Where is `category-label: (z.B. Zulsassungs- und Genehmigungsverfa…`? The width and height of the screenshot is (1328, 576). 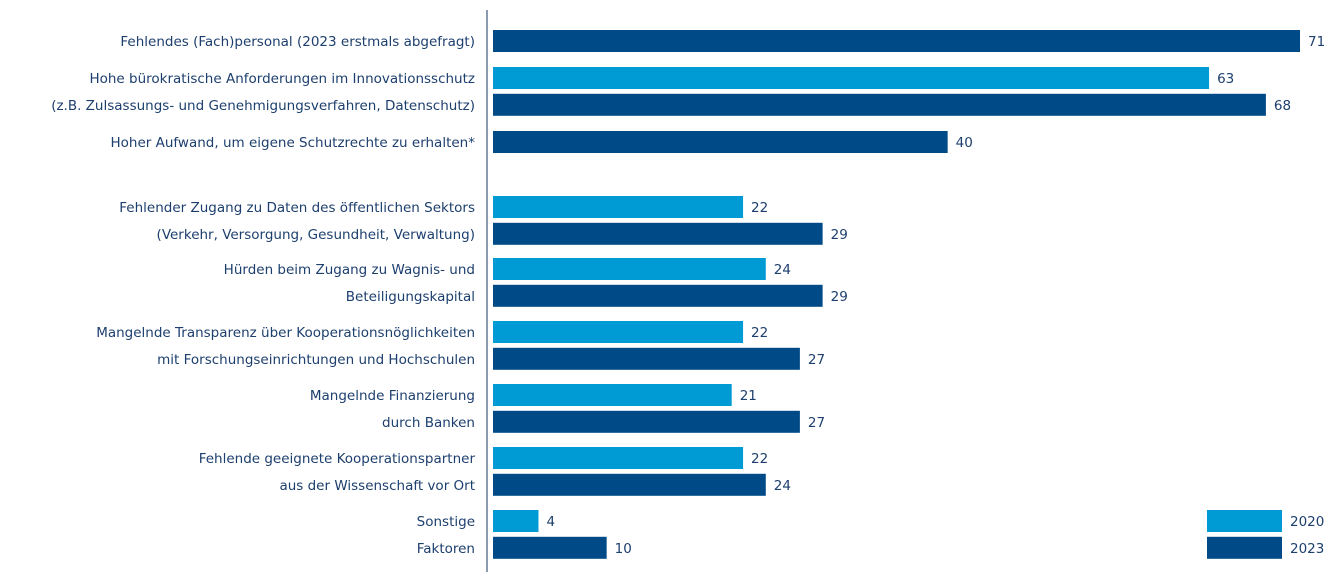 category-label: (z.B. Zulsassungs- und Genehmigungsverfa… is located at coordinates (263, 106).